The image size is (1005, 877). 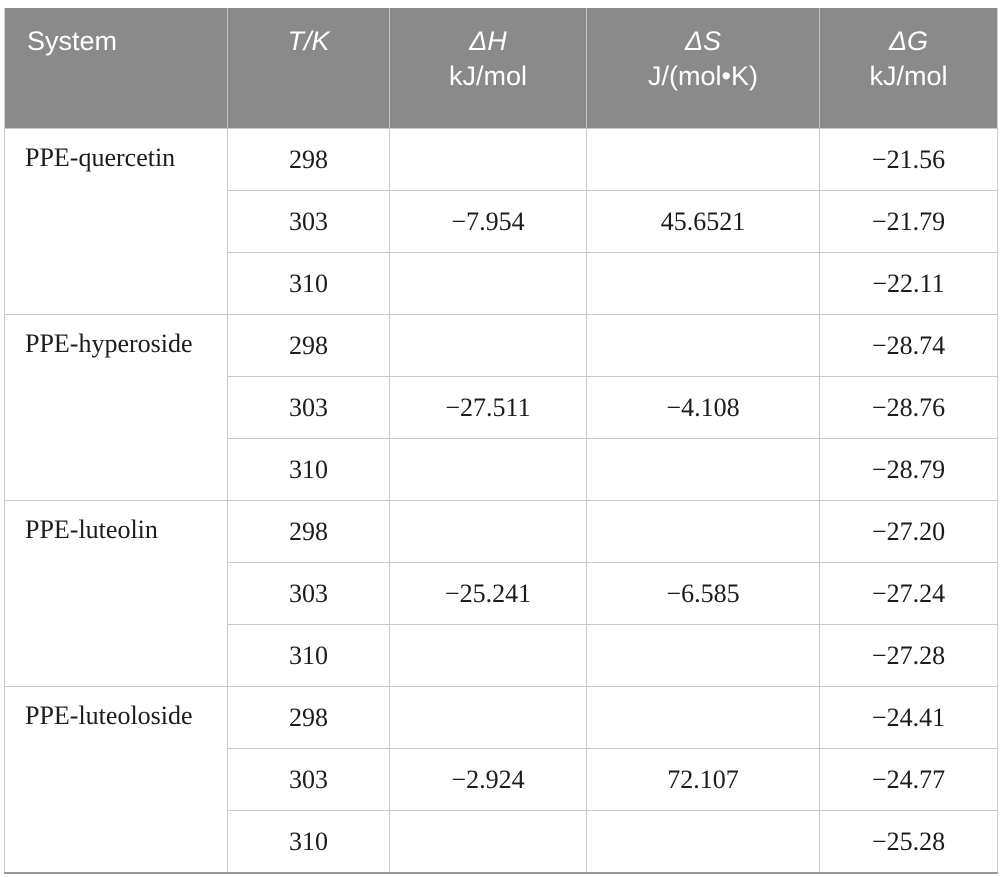 What do you see at coordinates (703, 76) in the screenshot?
I see `delta-s-unit: J/(mol•K)` at bounding box center [703, 76].